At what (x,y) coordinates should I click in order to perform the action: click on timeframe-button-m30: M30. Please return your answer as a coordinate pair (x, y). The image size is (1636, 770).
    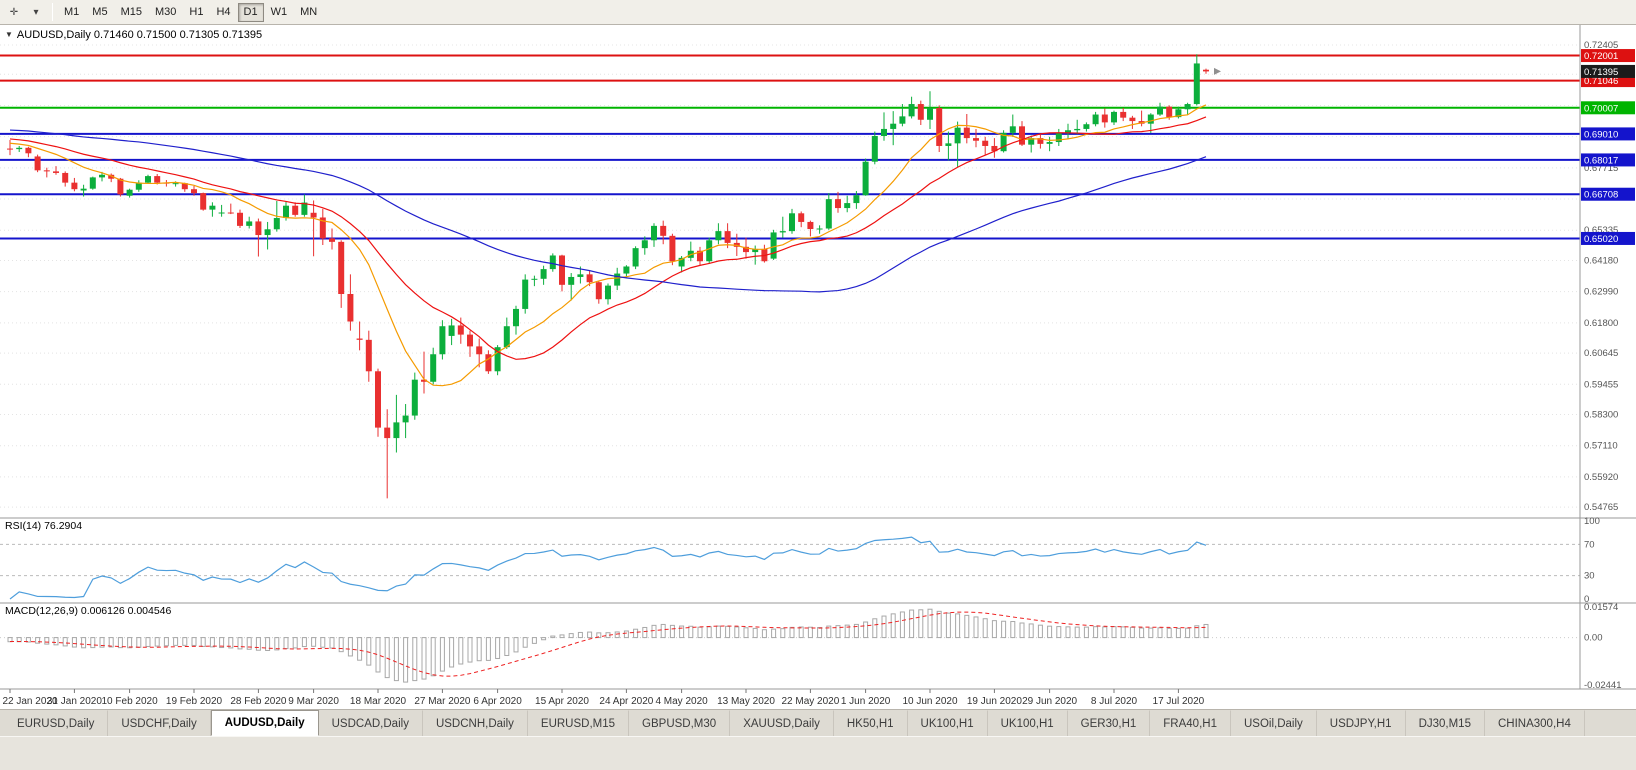
    Looking at the image, I should click on (165, 11).